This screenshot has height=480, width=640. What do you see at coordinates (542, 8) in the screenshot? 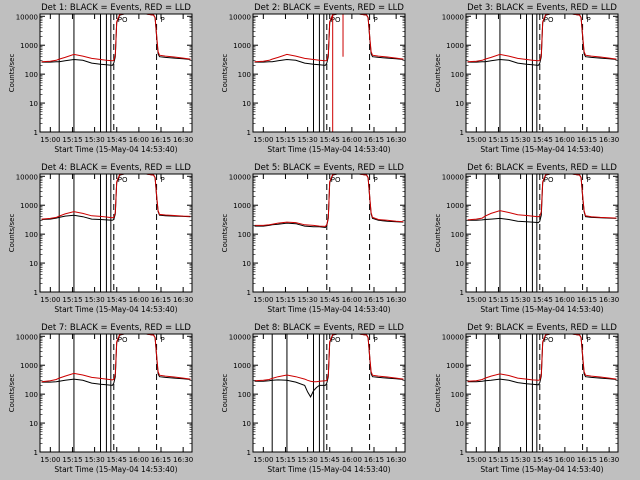
I see `chart-title: Det 3: BLACK = Events, RED = LLD` at bounding box center [542, 8].